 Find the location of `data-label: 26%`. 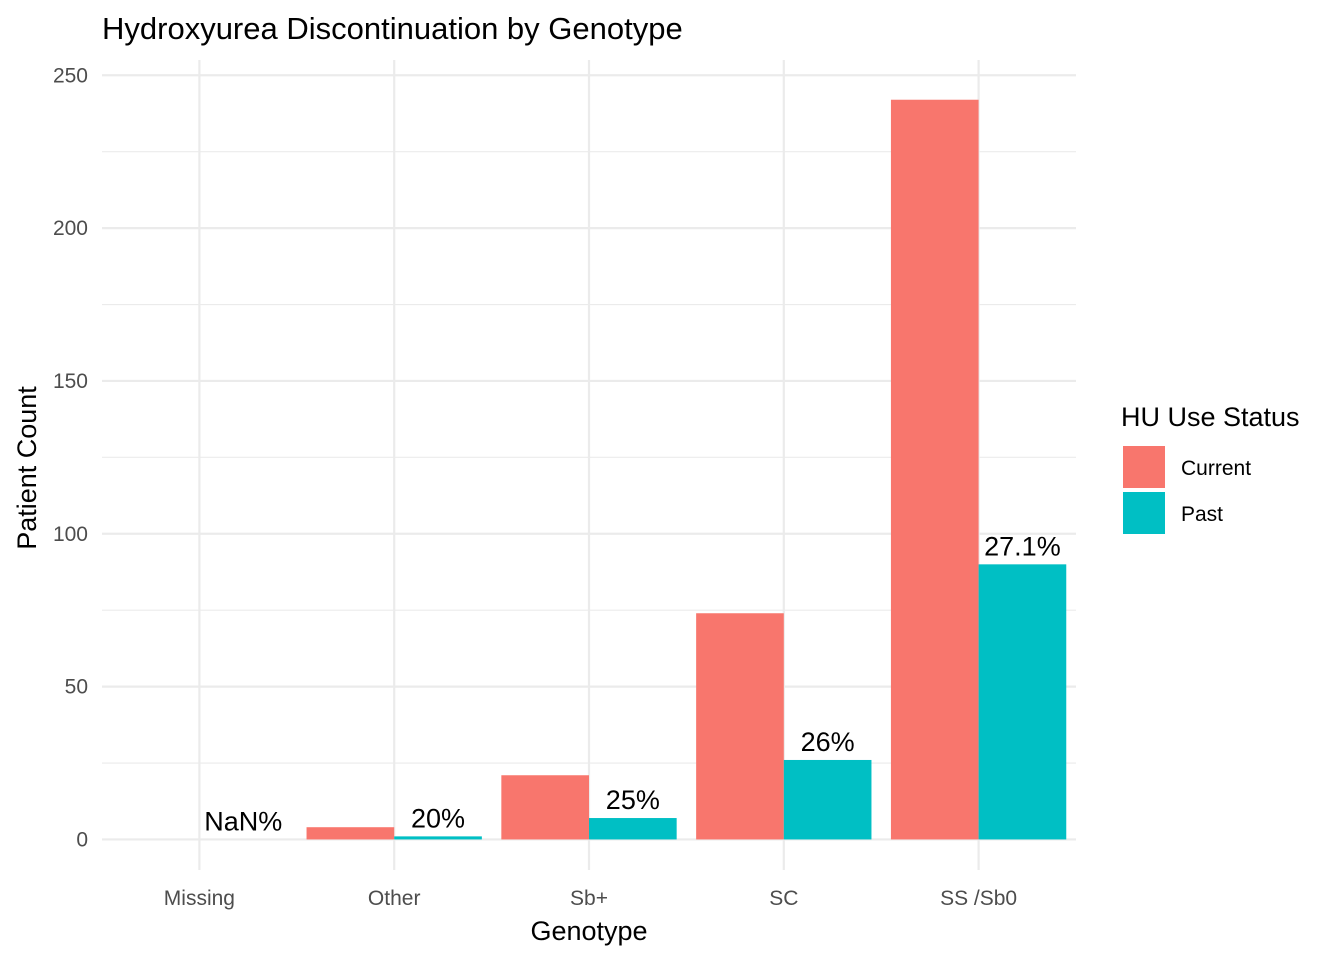

data-label: 26% is located at coordinates (828, 742).